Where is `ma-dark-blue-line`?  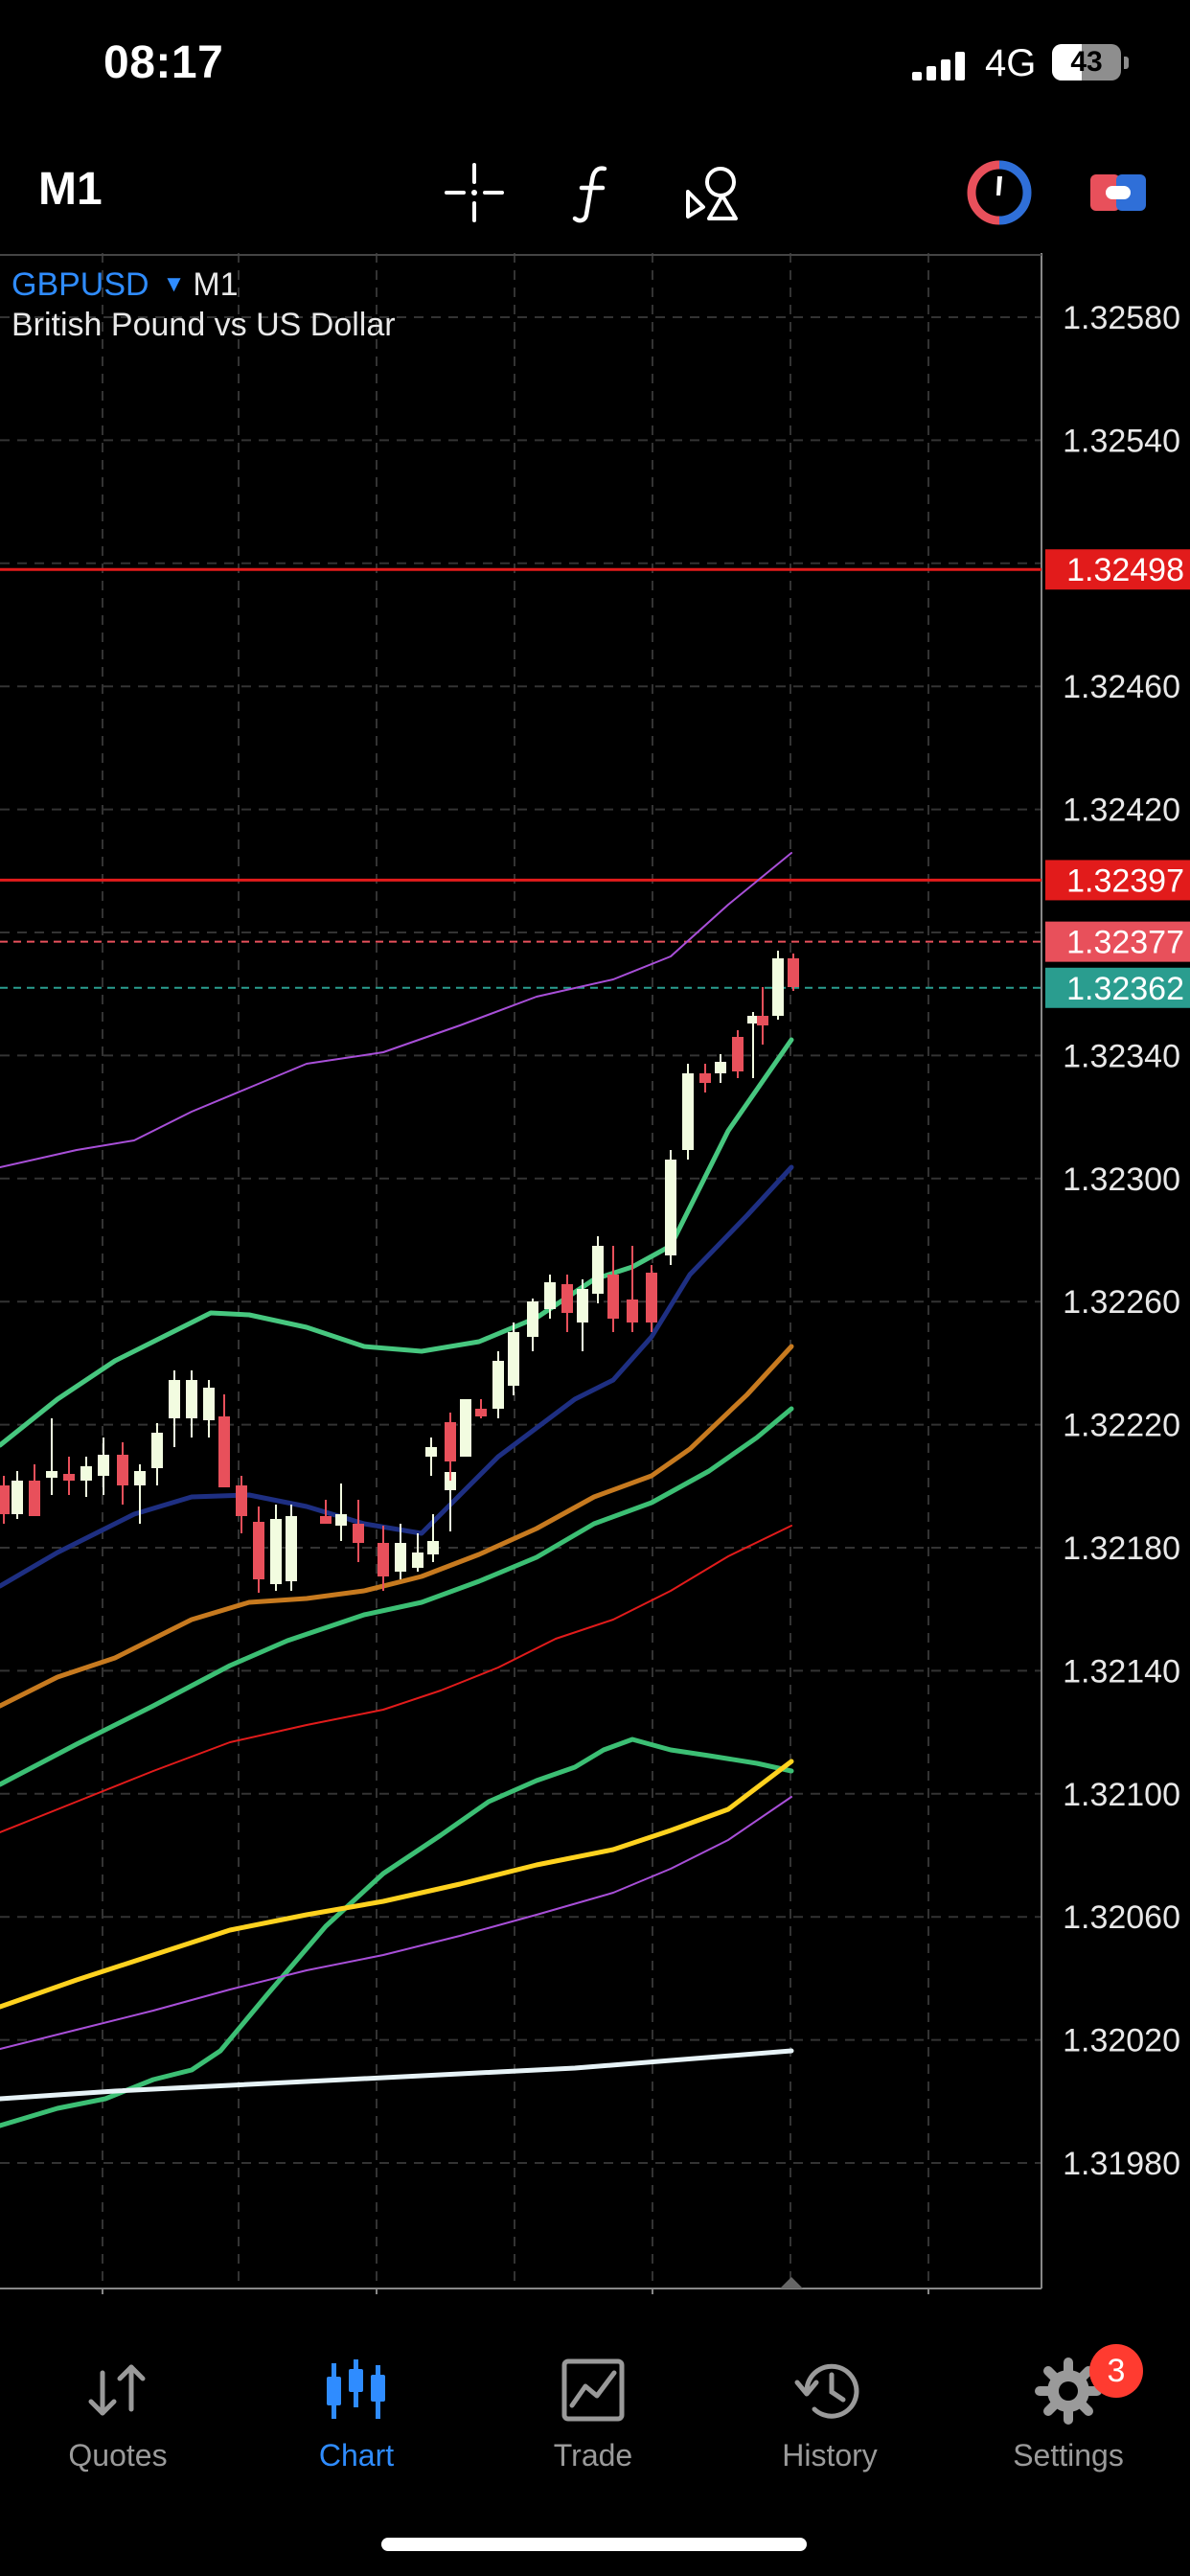 ma-dark-blue-line is located at coordinates (397, 1376).